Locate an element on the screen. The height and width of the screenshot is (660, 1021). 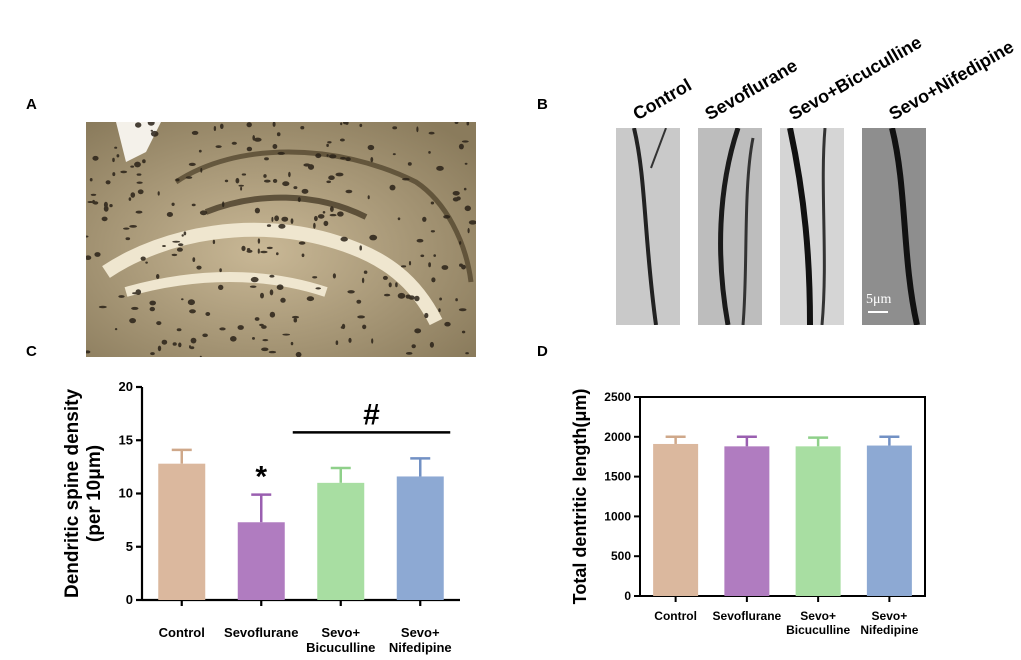
panel-label-c: C is located at coordinates (31, 351).